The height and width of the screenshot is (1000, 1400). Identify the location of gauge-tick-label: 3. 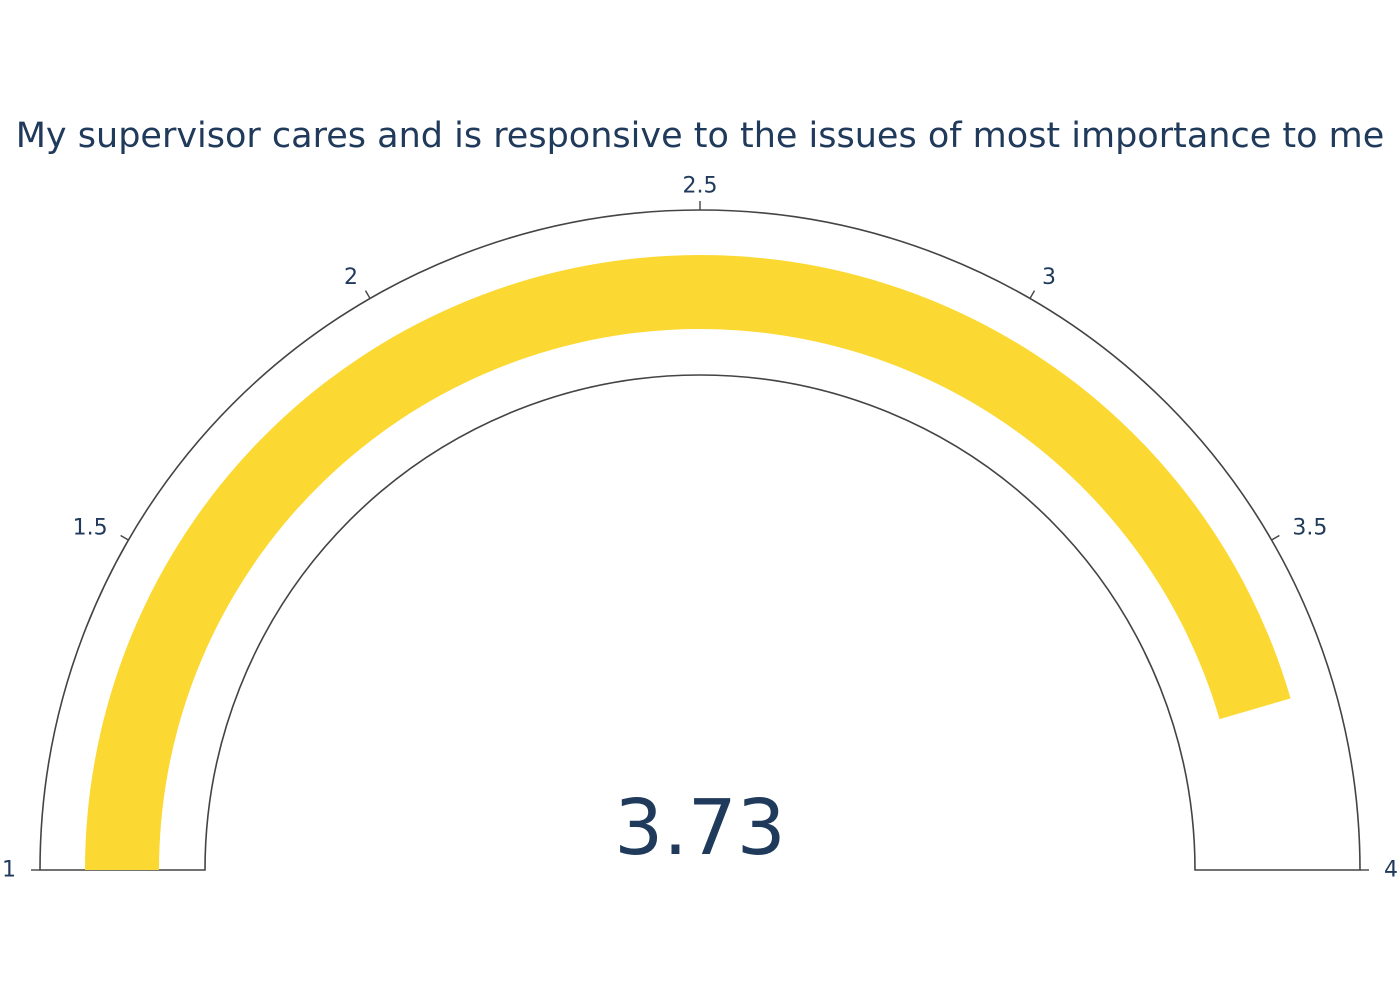
(1049, 277).